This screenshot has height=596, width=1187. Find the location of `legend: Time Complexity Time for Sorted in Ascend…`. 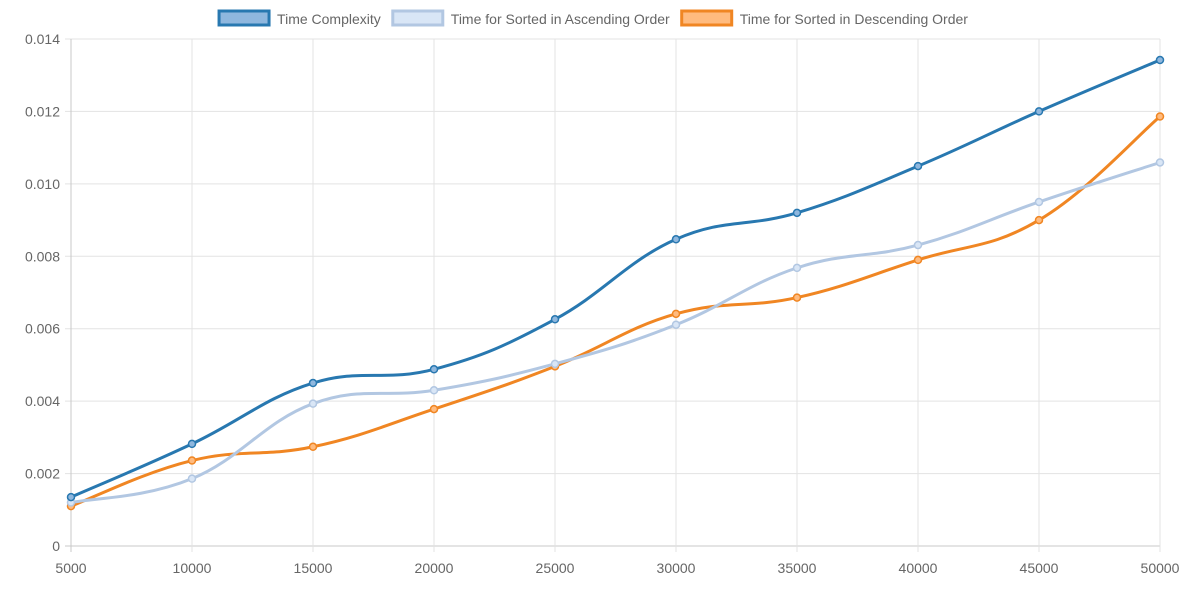

legend: Time Complexity Time for Sorted in Ascend… is located at coordinates (593, 18).